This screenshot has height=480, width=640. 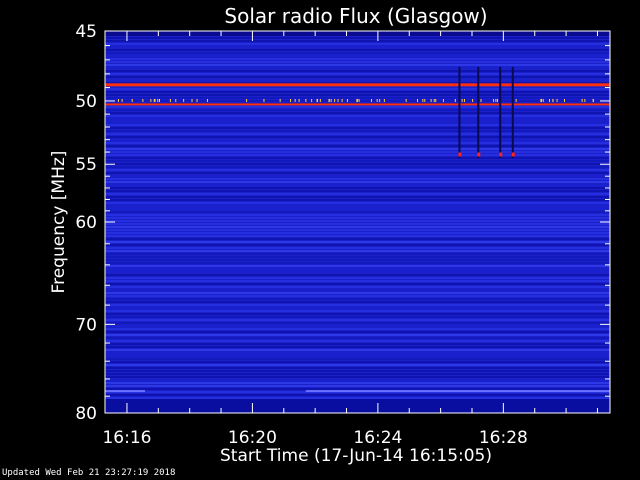 What do you see at coordinates (86, 165) in the screenshot?
I see `y-tick-label: 55` at bounding box center [86, 165].